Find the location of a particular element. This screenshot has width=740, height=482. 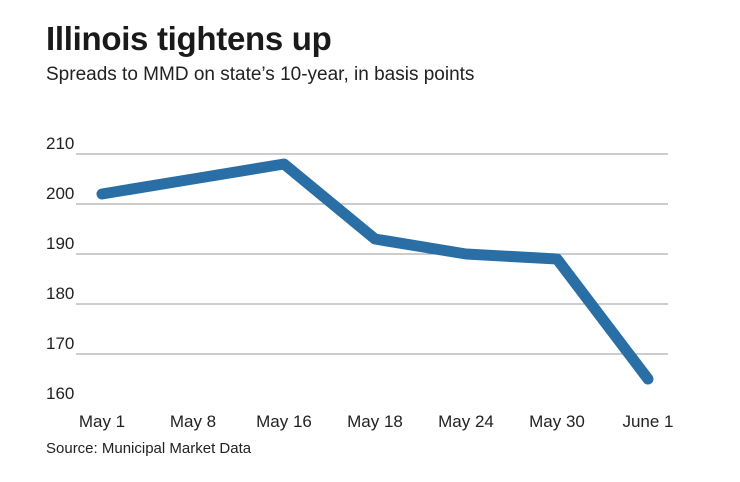

y-tick-label: 210 is located at coordinates (60, 143).